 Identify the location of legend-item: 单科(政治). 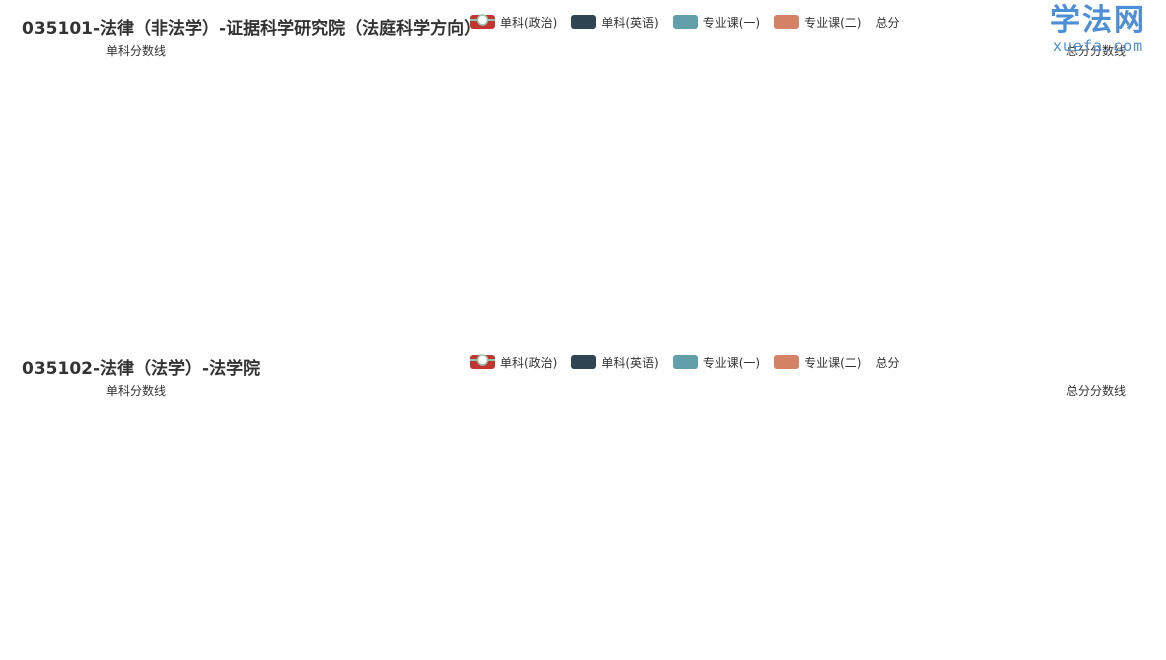
(513, 362).